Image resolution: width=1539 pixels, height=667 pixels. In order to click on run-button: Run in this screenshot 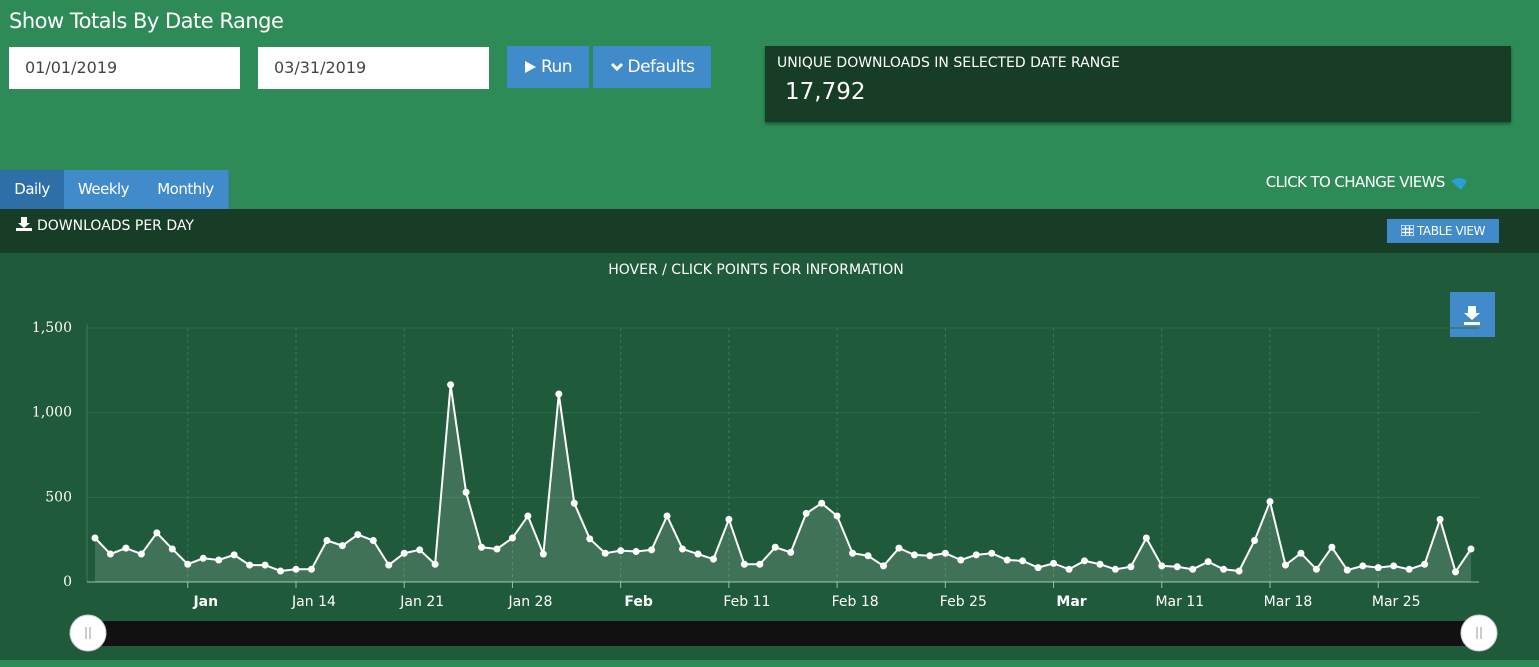, I will do `click(548, 67)`.